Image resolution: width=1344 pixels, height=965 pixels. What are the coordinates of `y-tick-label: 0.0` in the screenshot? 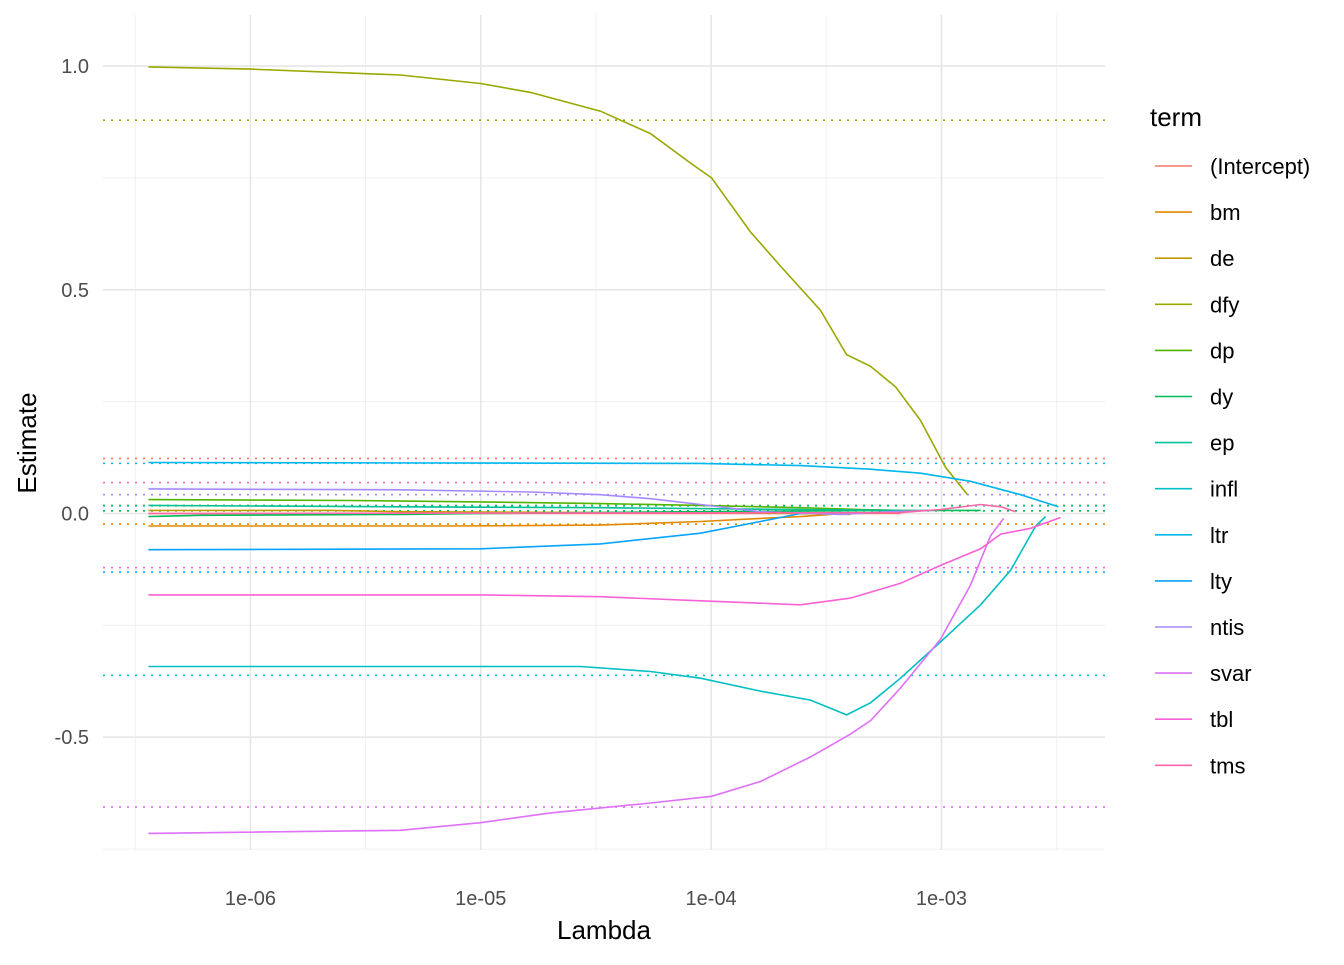 It's located at (75, 514).